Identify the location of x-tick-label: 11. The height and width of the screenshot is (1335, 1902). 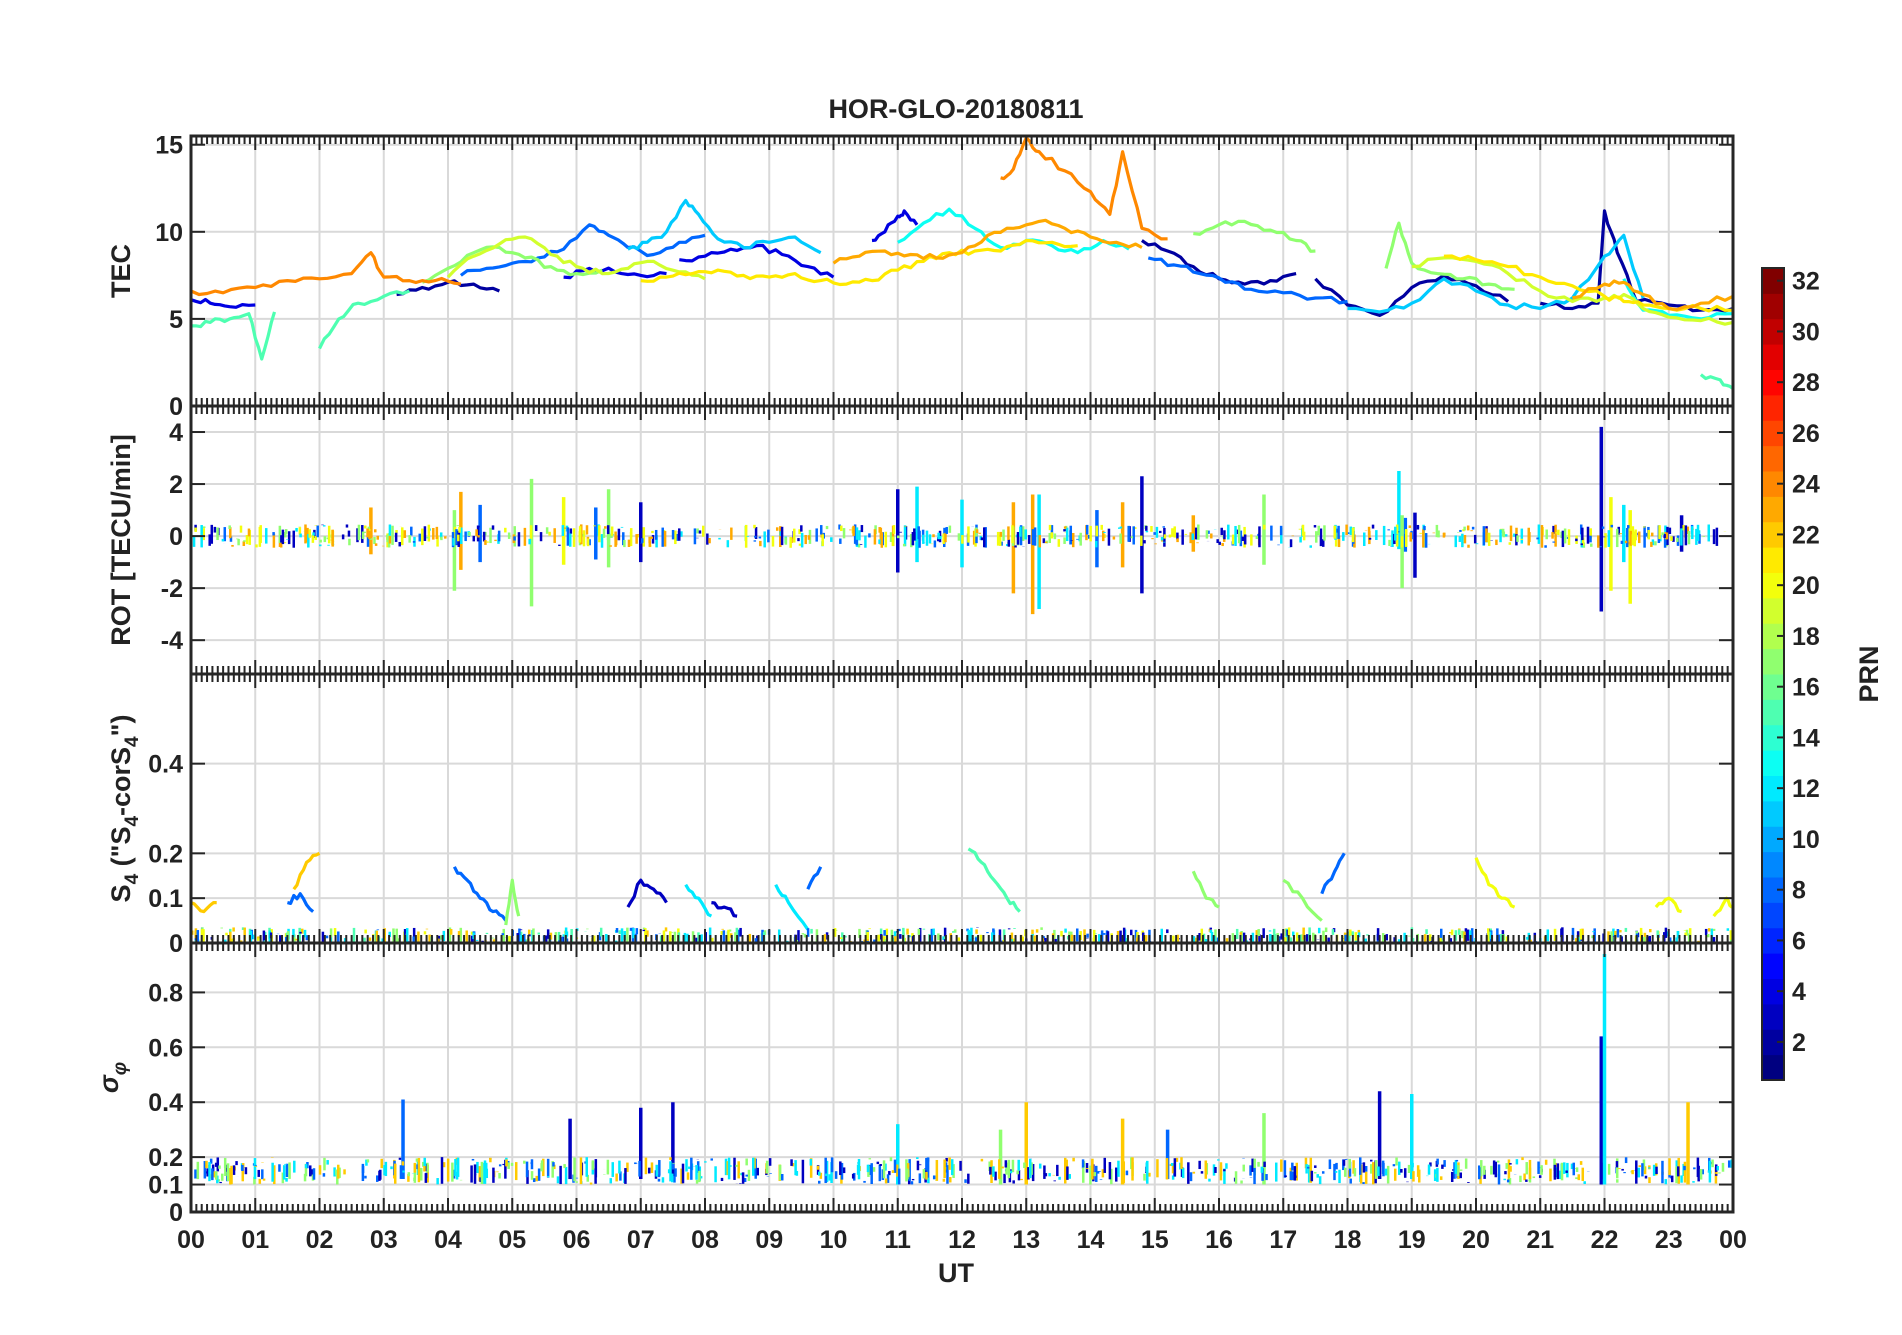
(898, 1240).